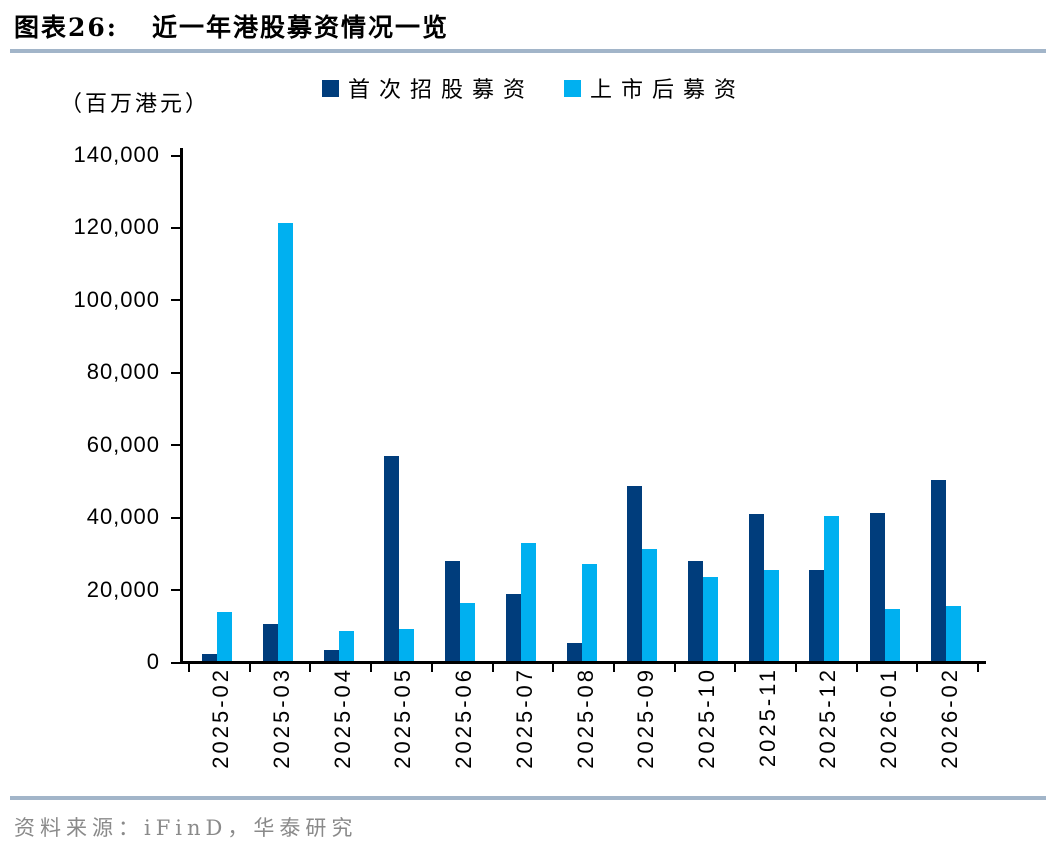 Image resolution: width=1056 pixels, height=852 pixels. Describe the element at coordinates (123, 444) in the screenshot. I see `y-axis-tick-label: 60,000` at that location.